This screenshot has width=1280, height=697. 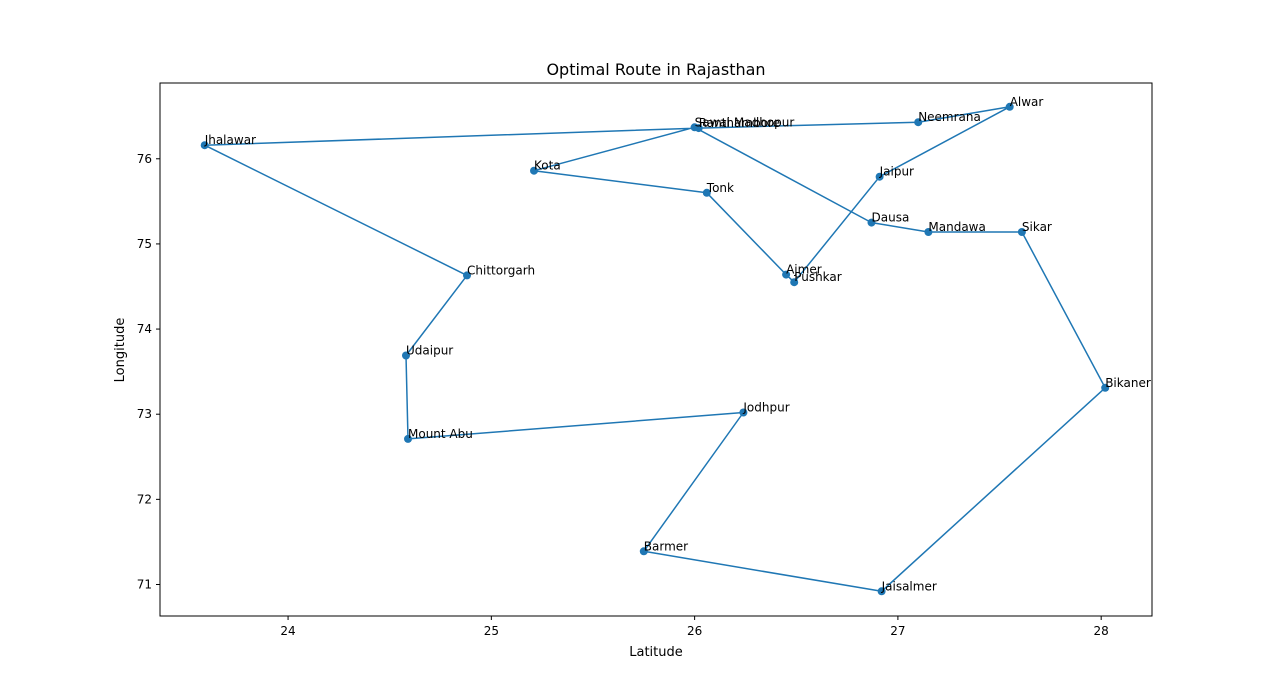 I want to click on city-label-neemrana: Neemrana, so click(x=949, y=117).